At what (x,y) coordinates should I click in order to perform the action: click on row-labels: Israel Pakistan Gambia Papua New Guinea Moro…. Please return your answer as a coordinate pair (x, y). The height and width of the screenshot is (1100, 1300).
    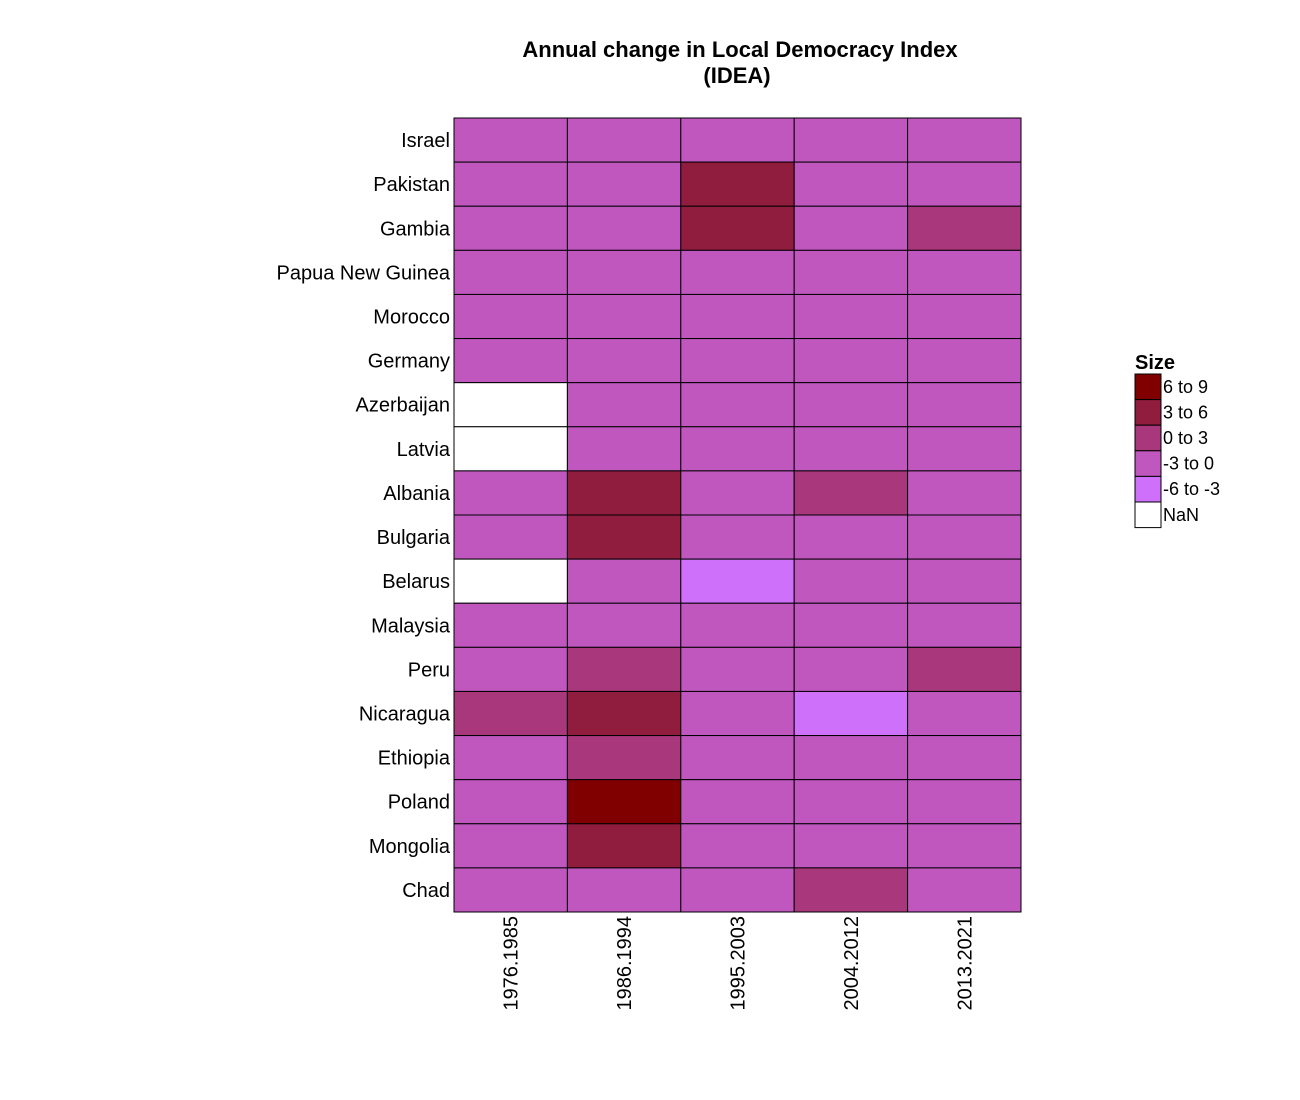
    Looking at the image, I should click on (364, 516).